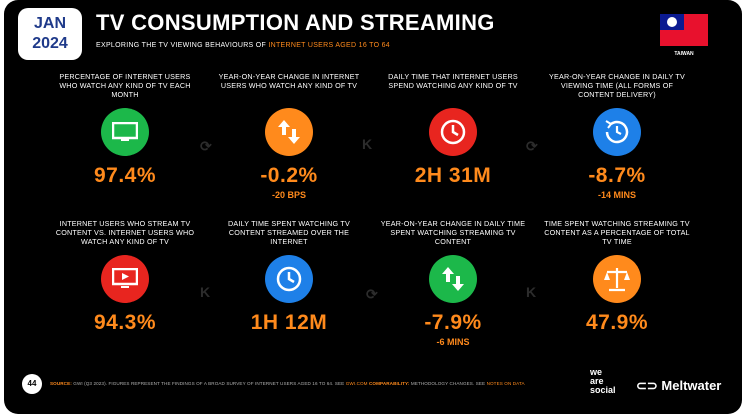 This screenshot has height=414, width=744. What do you see at coordinates (505, 383) in the screenshot?
I see `notes-on-data-link: NOTES ON DATA` at bounding box center [505, 383].